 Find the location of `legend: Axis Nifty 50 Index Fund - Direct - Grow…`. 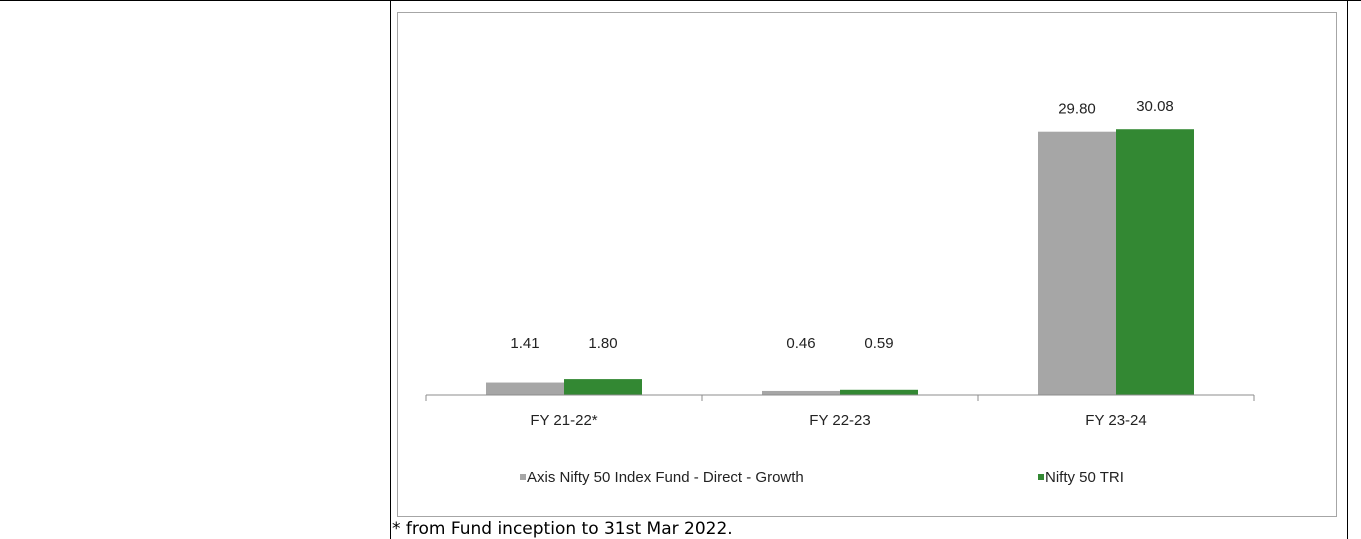

legend: Axis Nifty 50 Index Fund - Direct - Grow… is located at coordinates (822, 477).